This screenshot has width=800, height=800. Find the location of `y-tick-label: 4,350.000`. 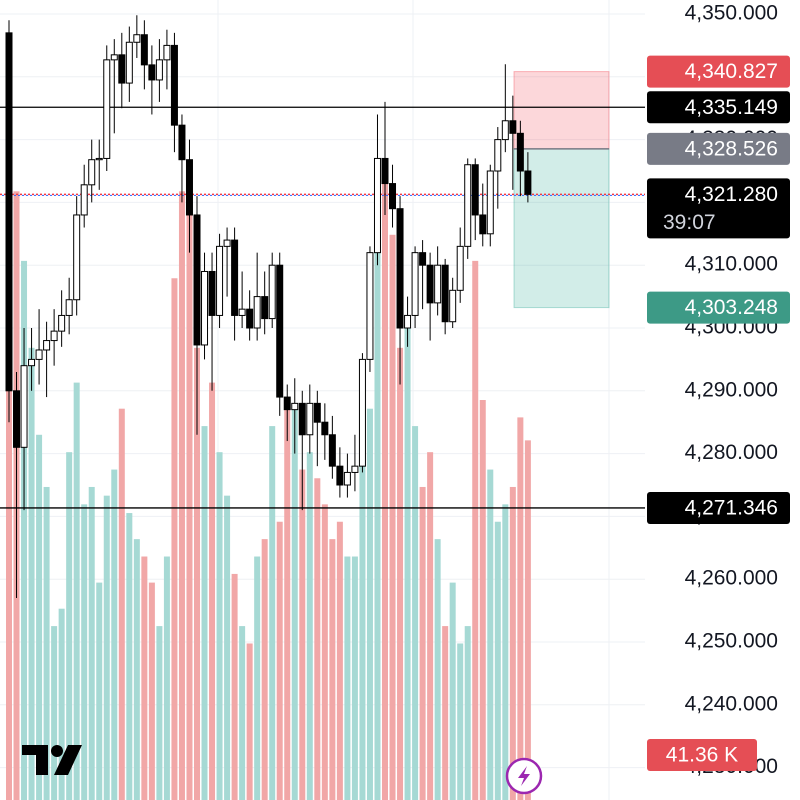

y-tick-label: 4,350.000 is located at coordinates (731, 13).